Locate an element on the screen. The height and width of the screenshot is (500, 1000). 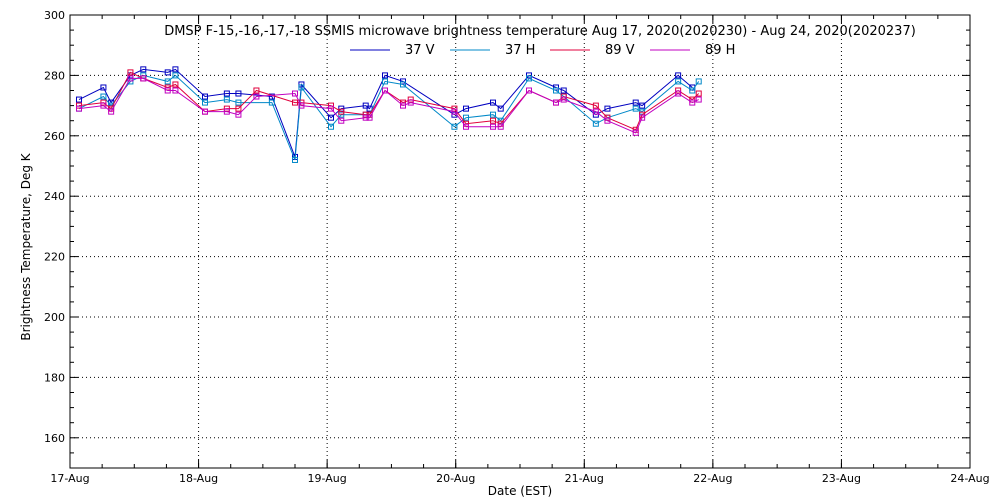
x-tick-label: 18-Aug is located at coordinates (198, 478).